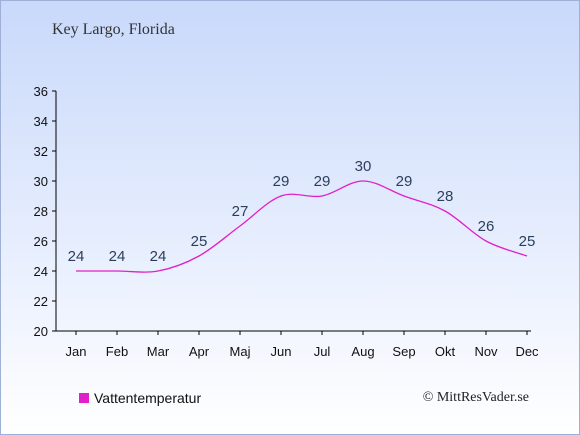 Image resolution: width=580 pixels, height=435 pixels. I want to click on x-tick-label: Jul, so click(322, 351).